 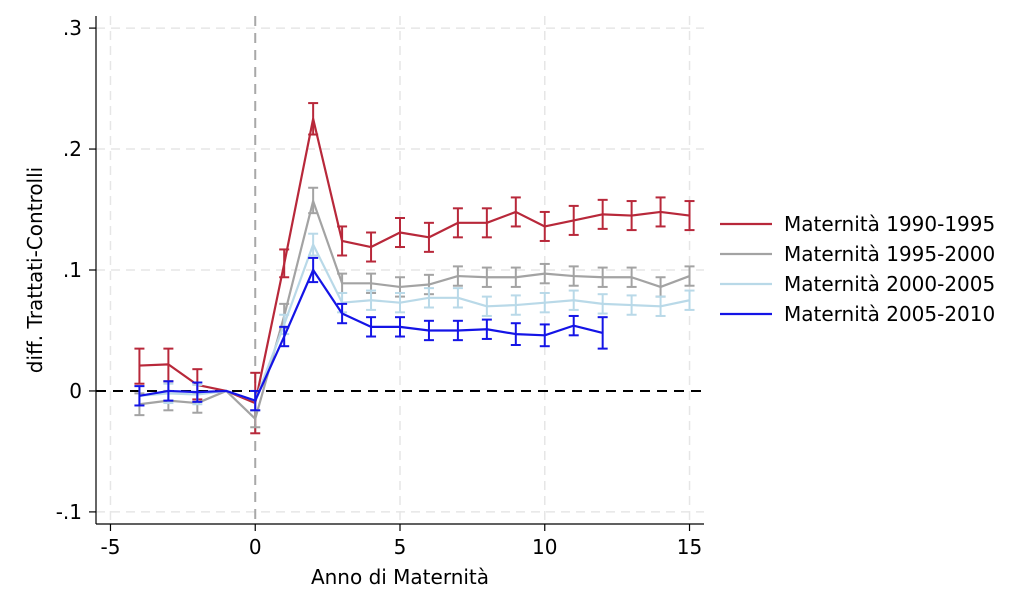 I want to click on legend-label: Maternità 2000-2005, so click(x=889, y=284).